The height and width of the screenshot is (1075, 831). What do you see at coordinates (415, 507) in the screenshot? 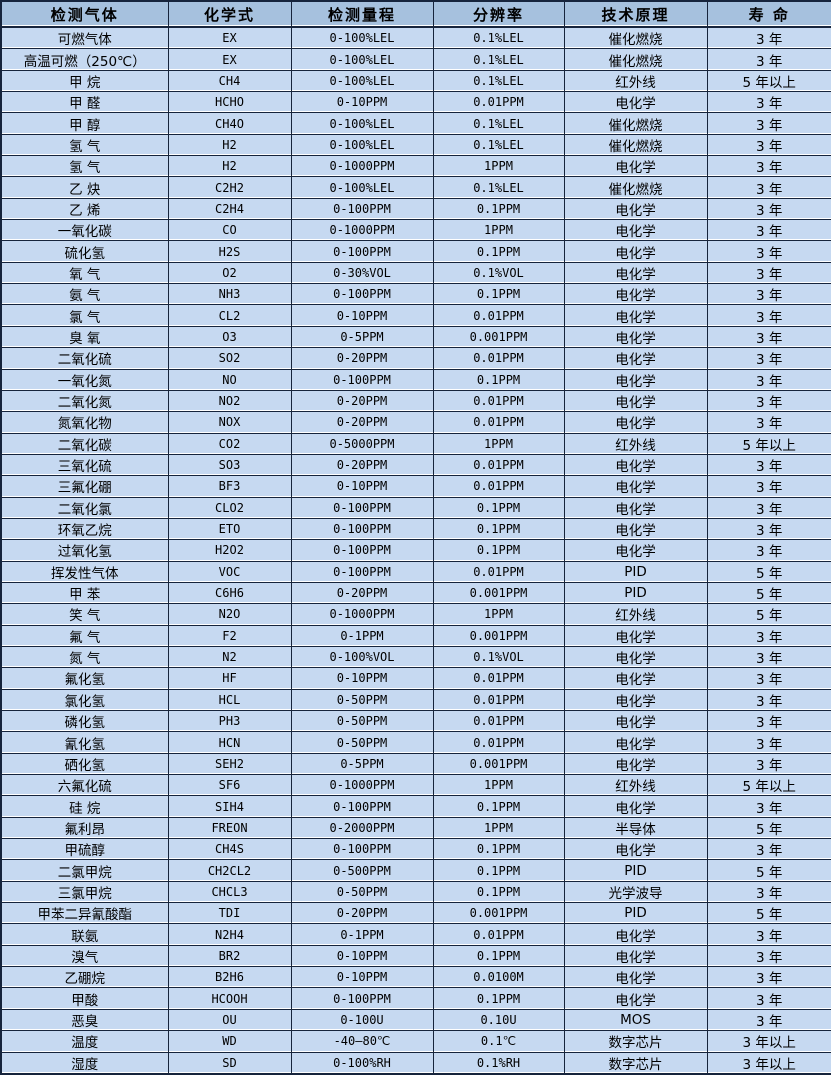
I see `table-row: 二氧化氯 CLO2 0-100PPM 0.1PPM 电化学 3 年` at bounding box center [415, 507].